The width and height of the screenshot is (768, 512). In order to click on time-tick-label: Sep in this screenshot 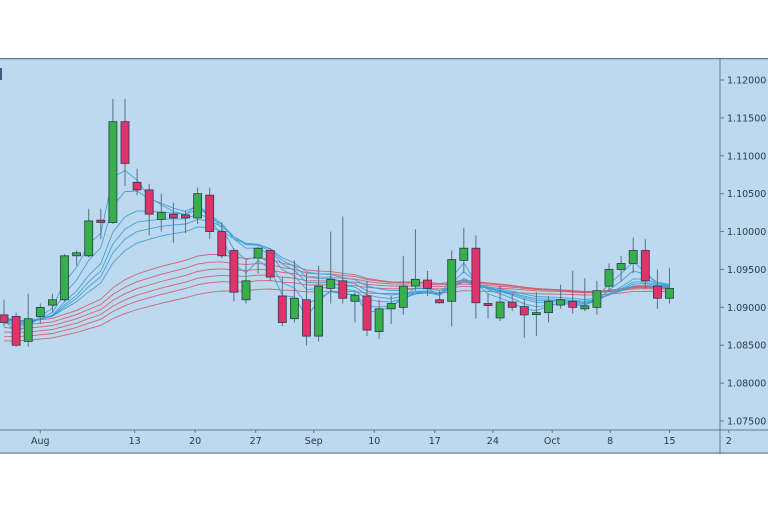, I will do `click(314, 441)`.